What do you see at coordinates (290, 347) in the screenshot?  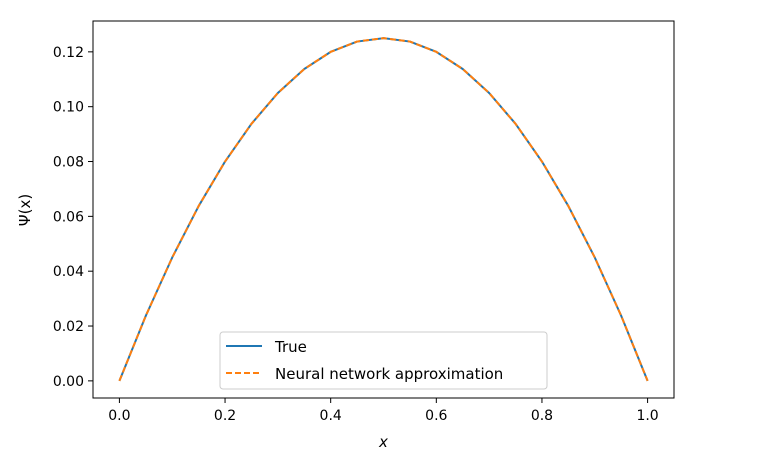 I see `legend-label-true: True` at bounding box center [290, 347].